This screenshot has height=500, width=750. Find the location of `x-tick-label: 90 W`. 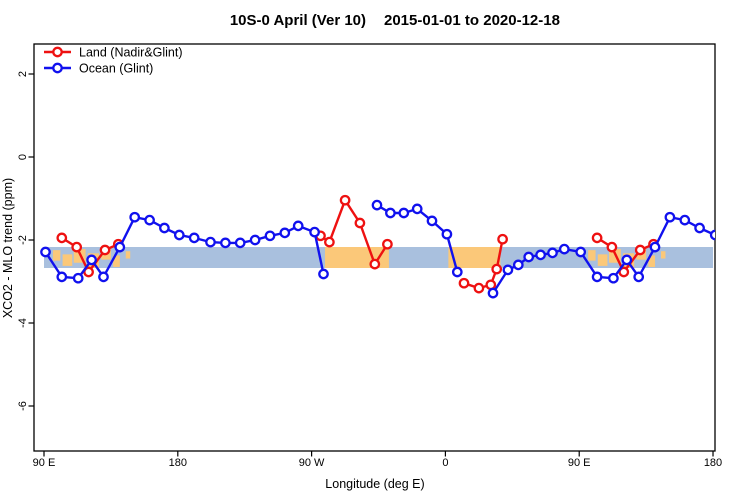

x-tick-label: 90 W is located at coordinates (312, 463).